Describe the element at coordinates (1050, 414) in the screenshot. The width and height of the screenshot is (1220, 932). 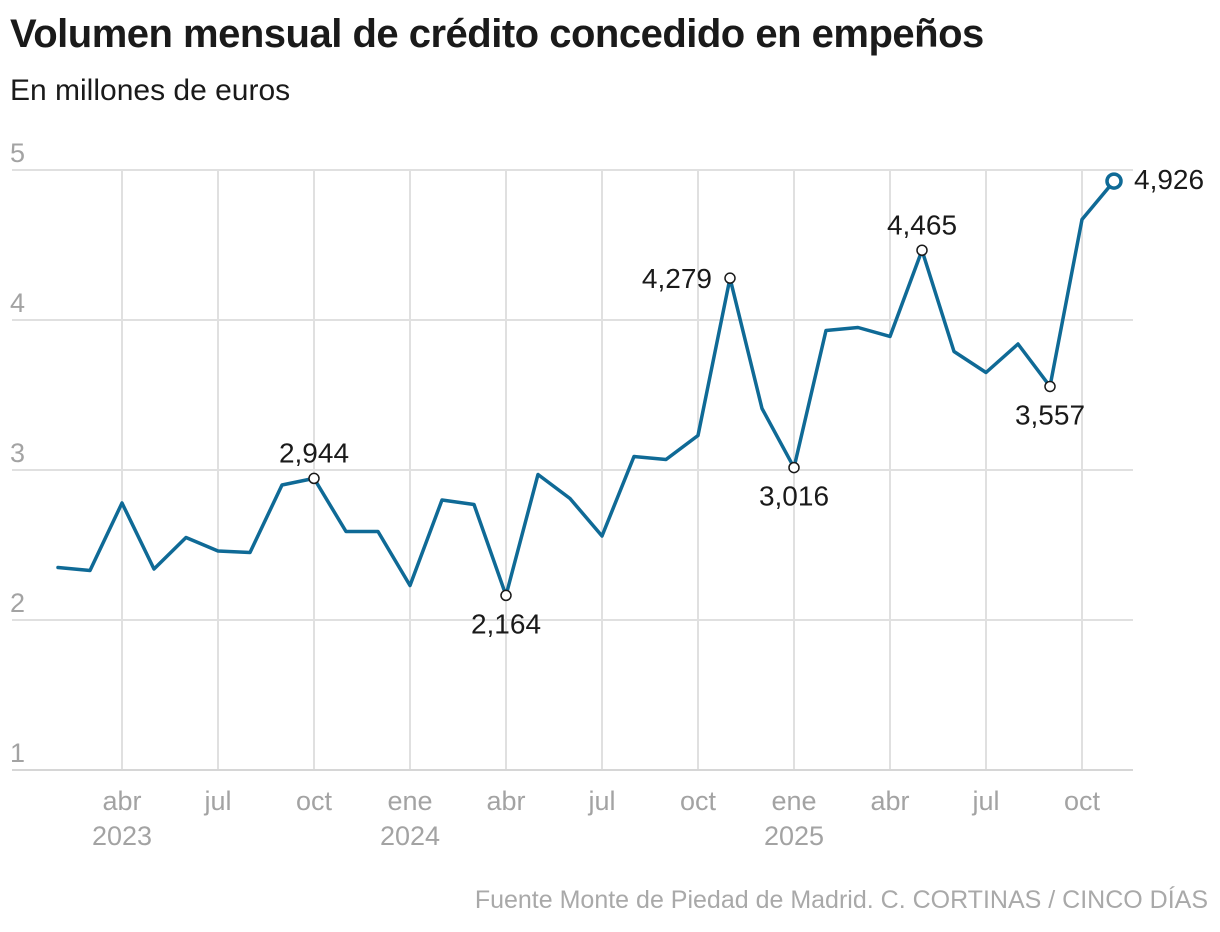
I see `data-label: 3,557` at that location.